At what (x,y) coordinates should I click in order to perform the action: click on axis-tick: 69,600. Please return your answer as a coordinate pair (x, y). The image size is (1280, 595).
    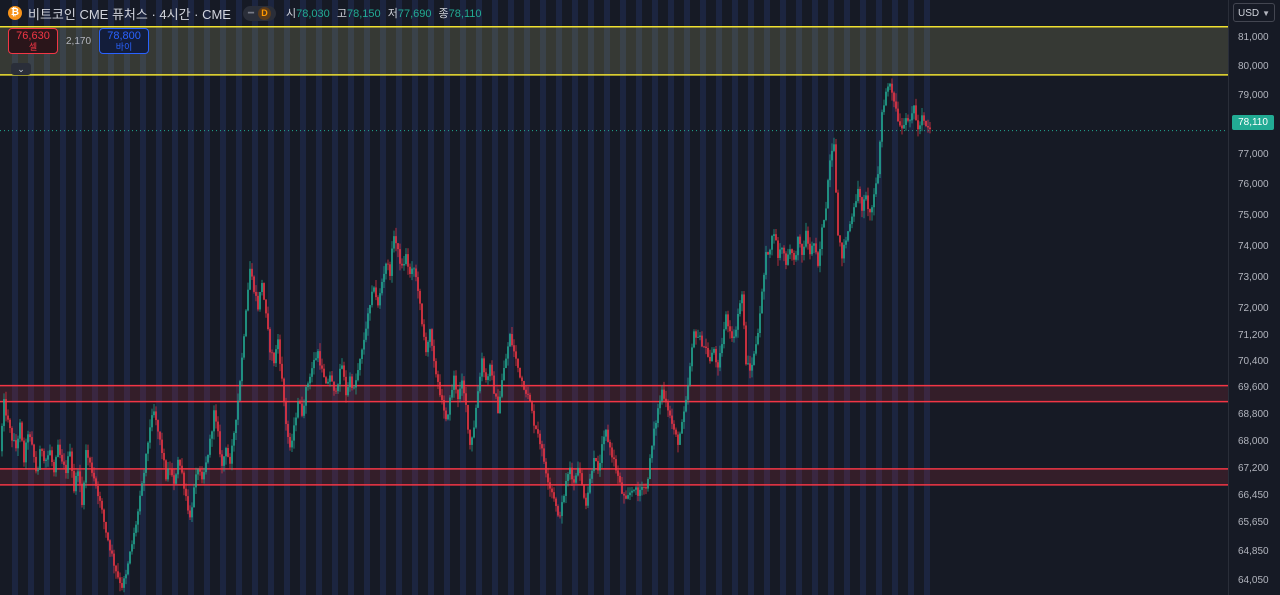
    Looking at the image, I should click on (1253, 387).